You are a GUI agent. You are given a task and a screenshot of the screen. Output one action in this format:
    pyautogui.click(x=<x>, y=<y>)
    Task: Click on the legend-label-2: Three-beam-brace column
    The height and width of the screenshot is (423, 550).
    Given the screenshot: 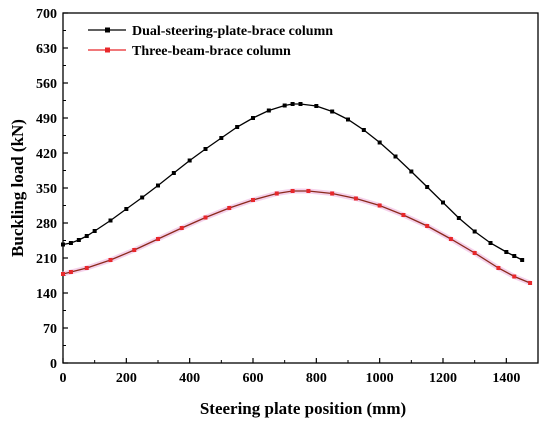 What is the action you would take?
    pyautogui.click(x=211, y=51)
    